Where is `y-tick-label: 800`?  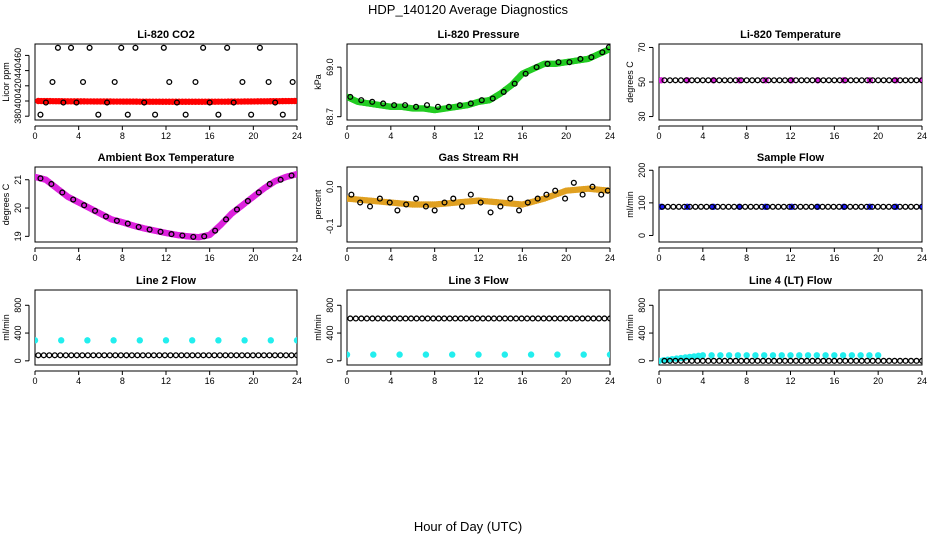
y-tick-label: 800 is located at coordinates (642, 305).